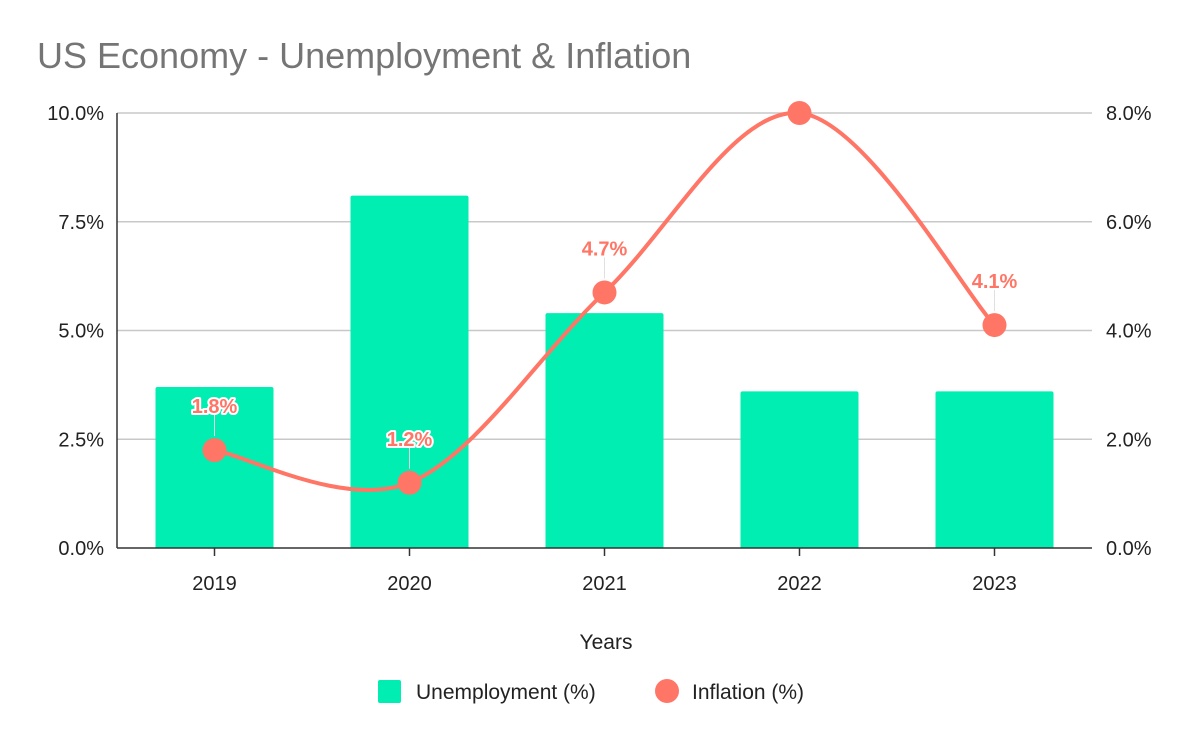  I want to click on y-right-tick-label: 6.0%, so click(1129, 223).